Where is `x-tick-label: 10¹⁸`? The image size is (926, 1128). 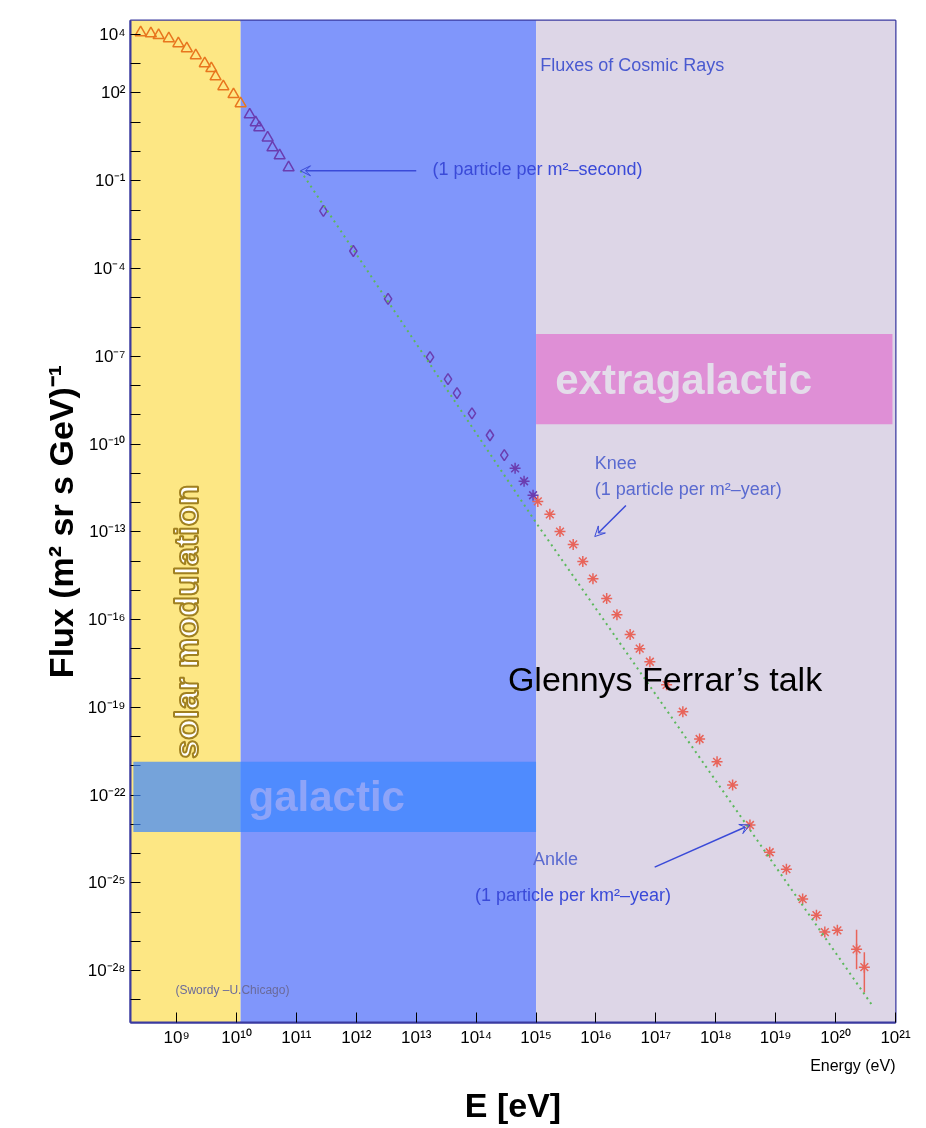
x-tick-label: 10¹⁸ is located at coordinates (715, 1037).